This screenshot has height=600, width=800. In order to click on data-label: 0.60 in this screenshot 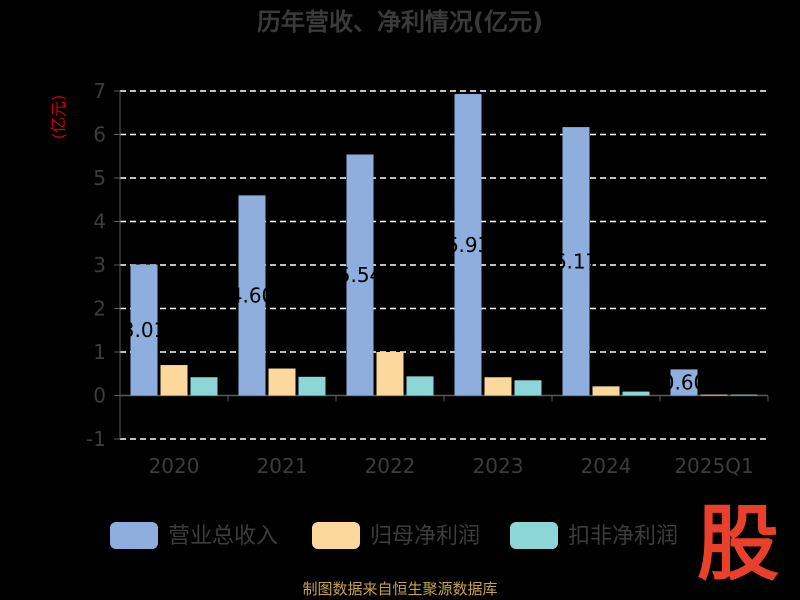, I will do `click(684, 382)`.